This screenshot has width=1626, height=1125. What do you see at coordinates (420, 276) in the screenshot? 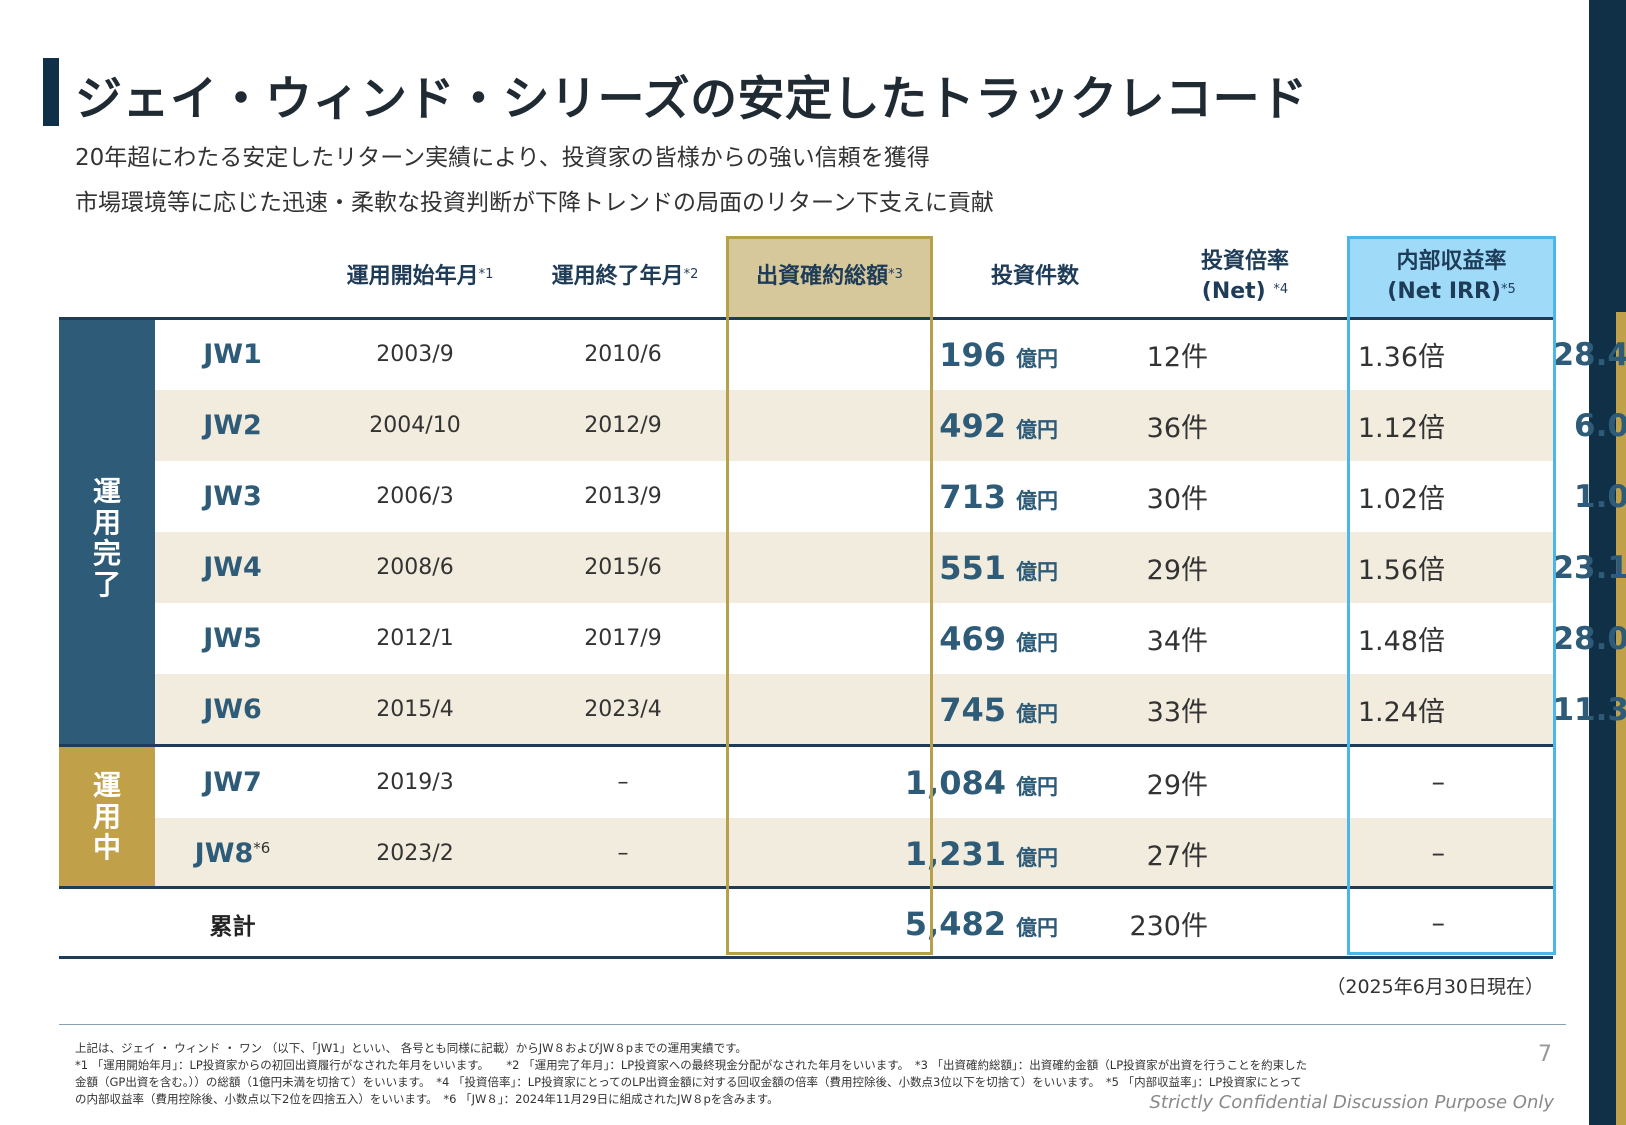
I see `header-start: 運用開始年月 *1` at bounding box center [420, 276].